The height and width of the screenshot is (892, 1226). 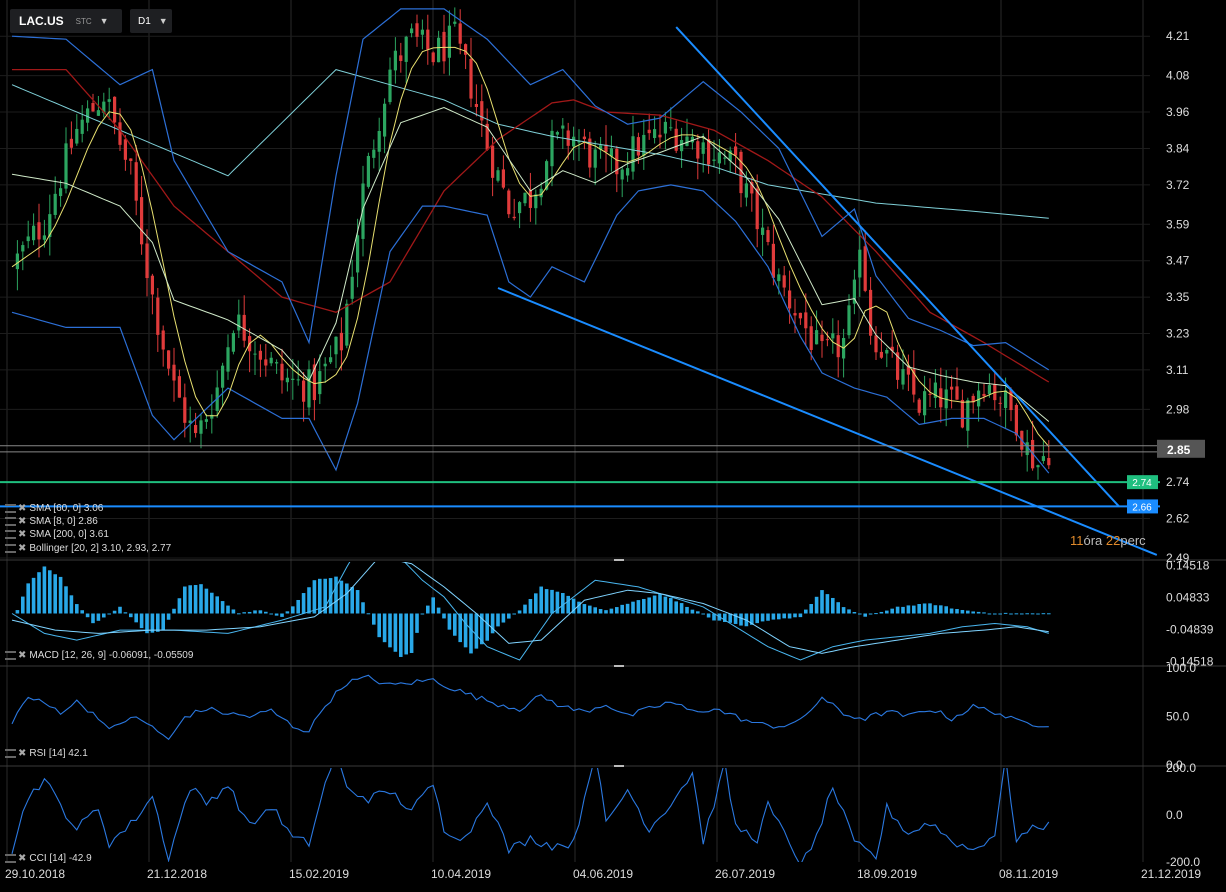 I want to click on rsi-tick-label: 100.0, so click(x=1181, y=668).